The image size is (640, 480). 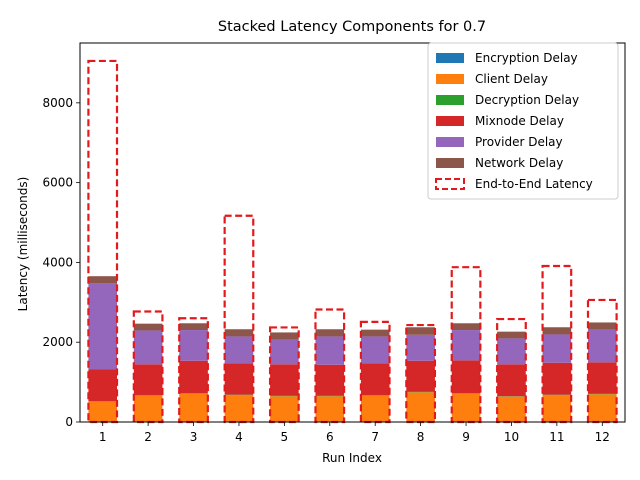 I want to click on x-tick-label: 9, so click(x=466, y=437).